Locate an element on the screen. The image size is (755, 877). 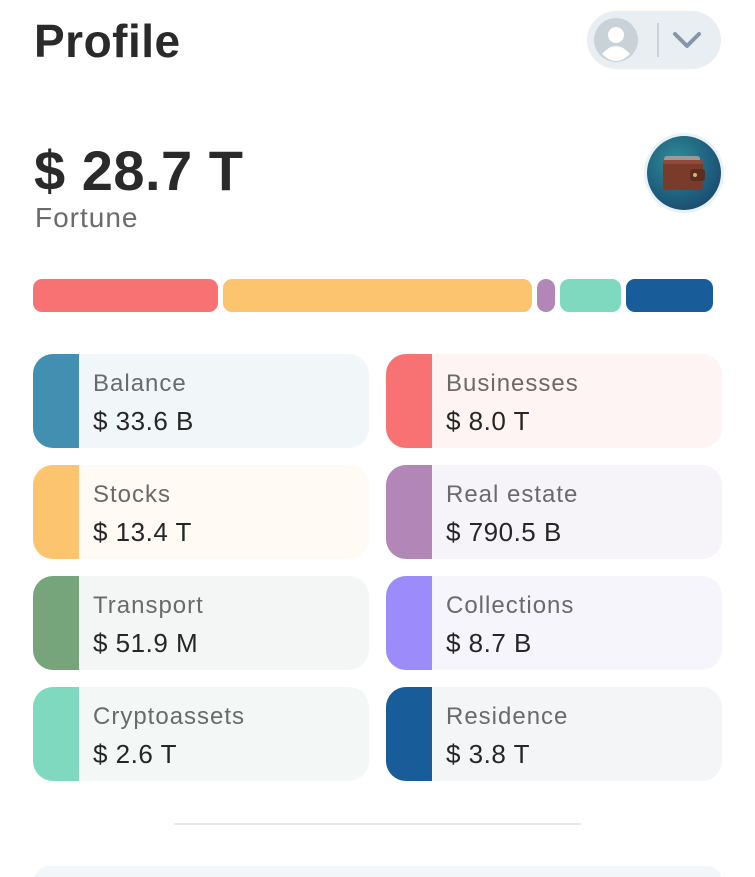
bar-segment-businesses is located at coordinates (126, 295).